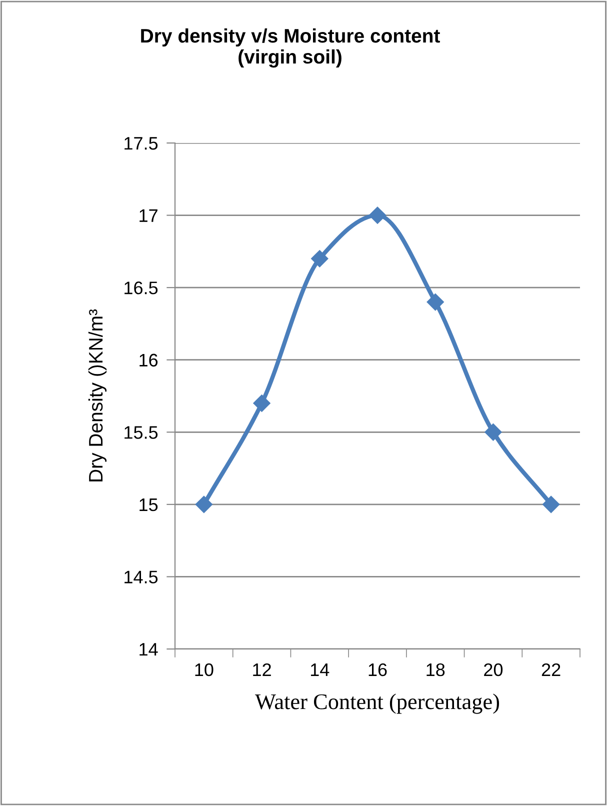 Image resolution: width=607 pixels, height=806 pixels. What do you see at coordinates (149, 360) in the screenshot?
I see `y-tick-label: 16` at bounding box center [149, 360].